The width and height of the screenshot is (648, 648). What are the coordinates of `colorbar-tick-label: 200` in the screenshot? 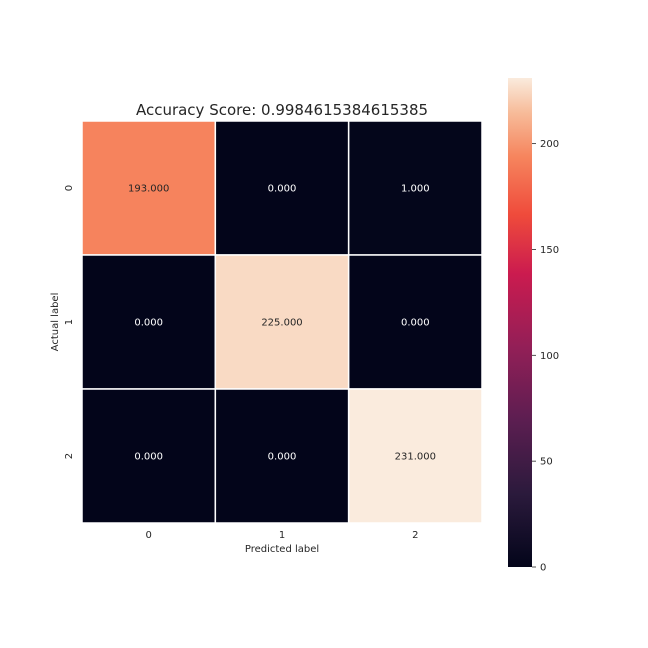 It's located at (549, 144).